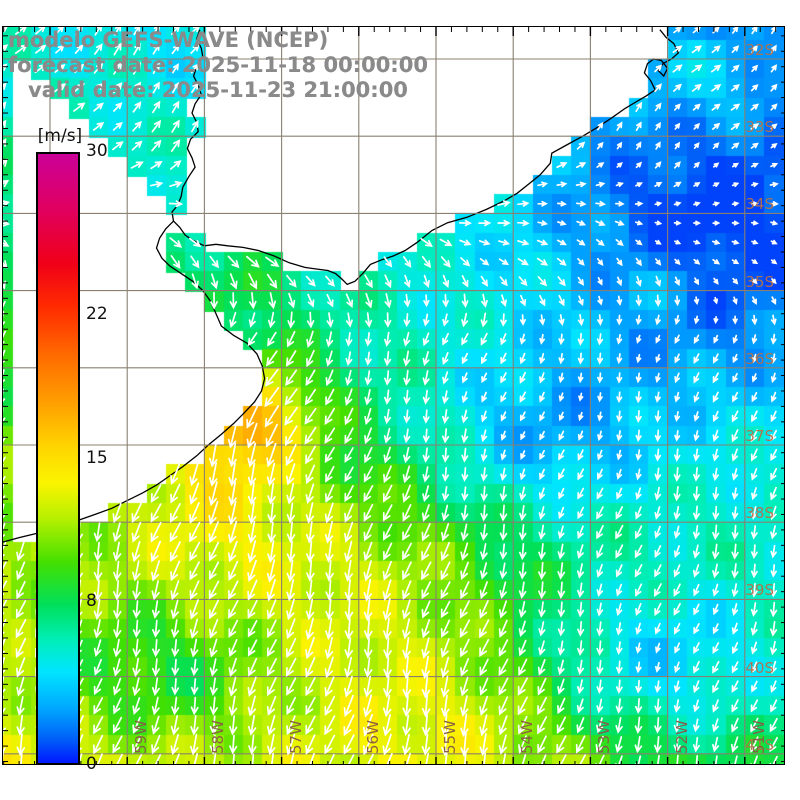 This screenshot has width=800, height=800. I want to click on colorbar-unit-label: [m/s], so click(60, 136).